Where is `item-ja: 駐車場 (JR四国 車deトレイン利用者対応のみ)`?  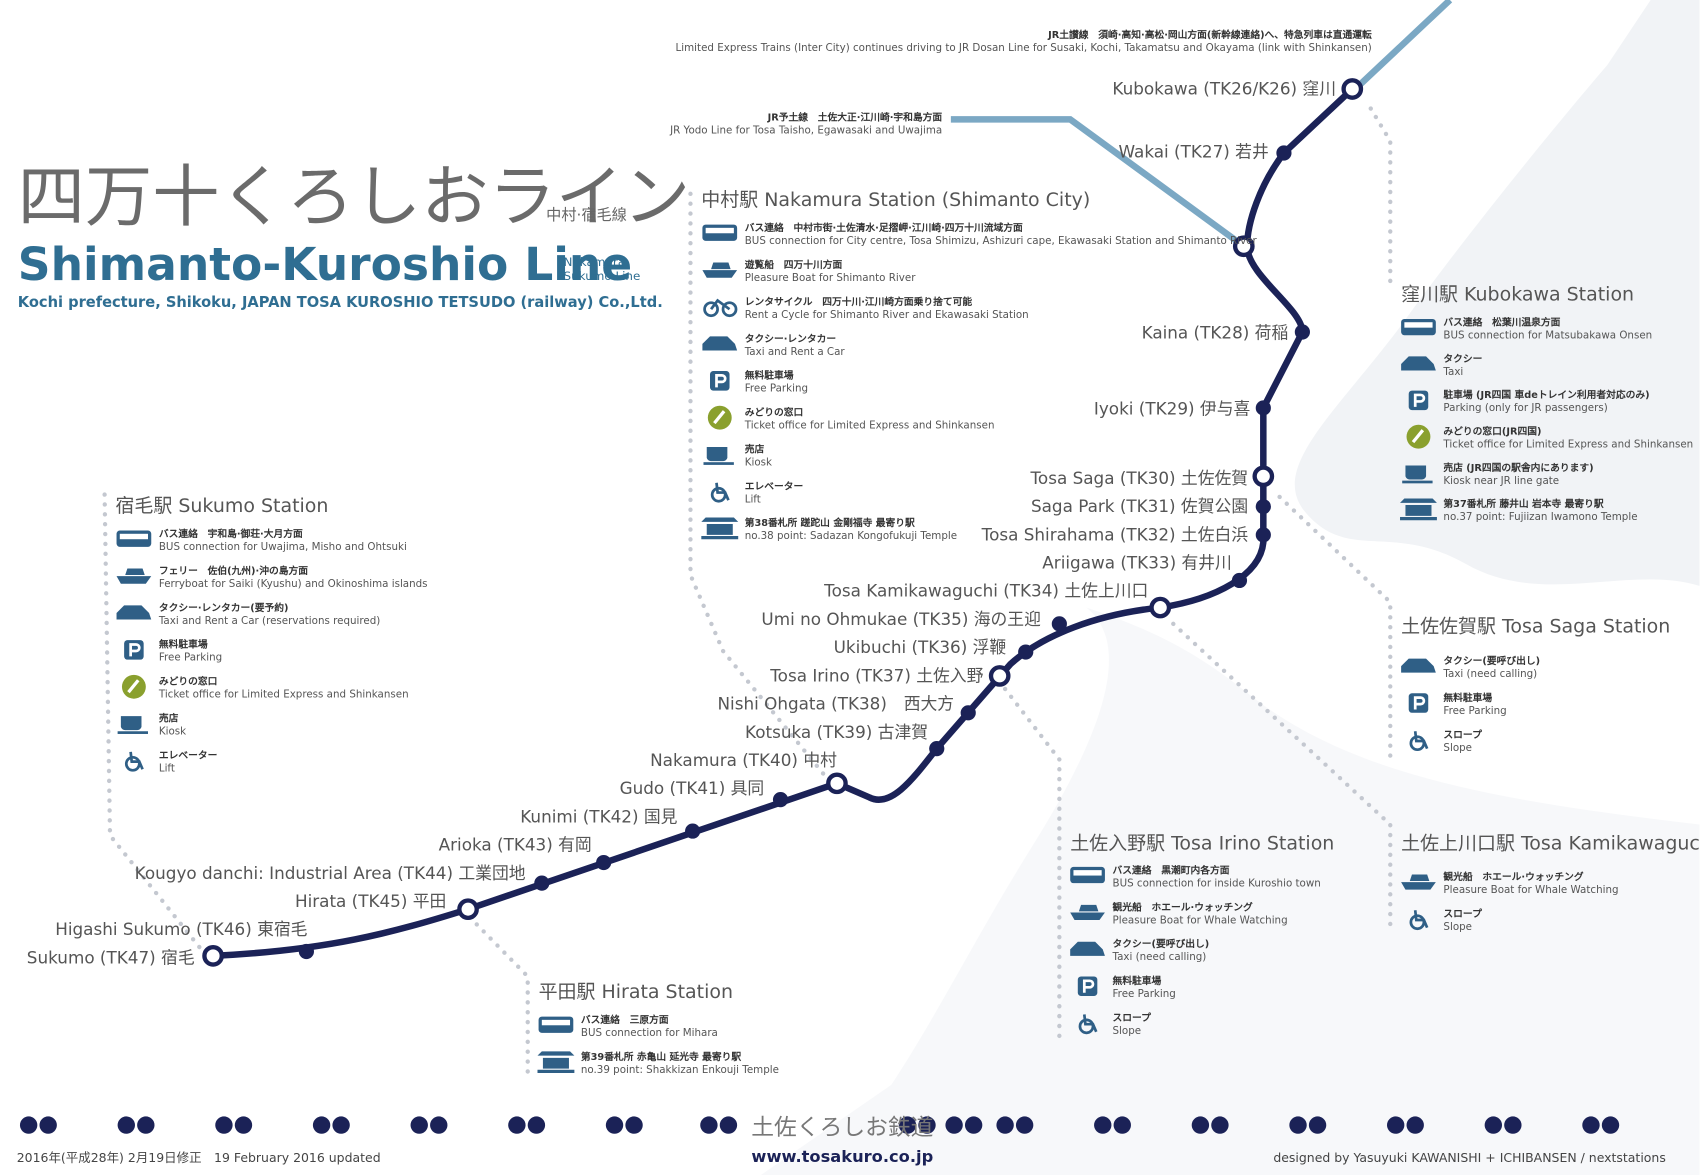
item-ja: 駐車場 (JR四国 車deトレイン利用者対応のみ) is located at coordinates (1546, 394).